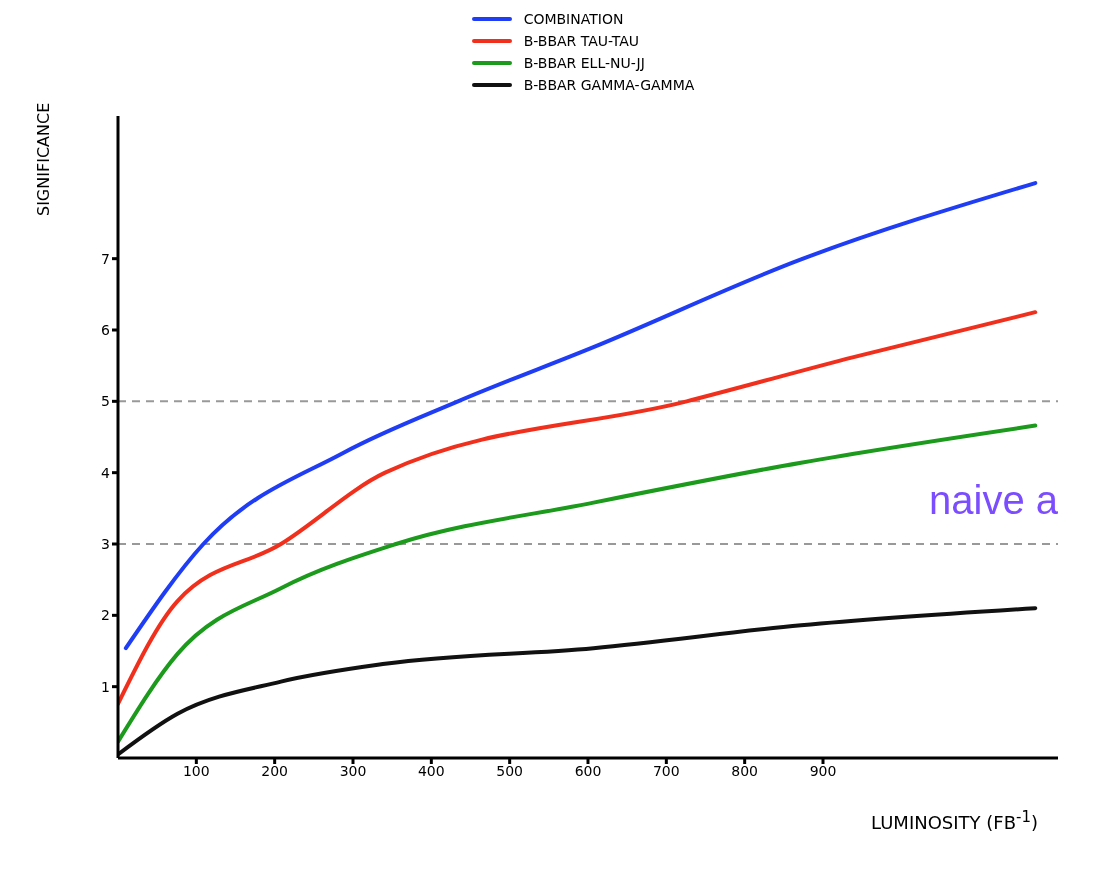 This screenshot has width=1110, height=880. What do you see at coordinates (275, 770) in the screenshot?
I see `x-tick-label: 200` at bounding box center [275, 770].